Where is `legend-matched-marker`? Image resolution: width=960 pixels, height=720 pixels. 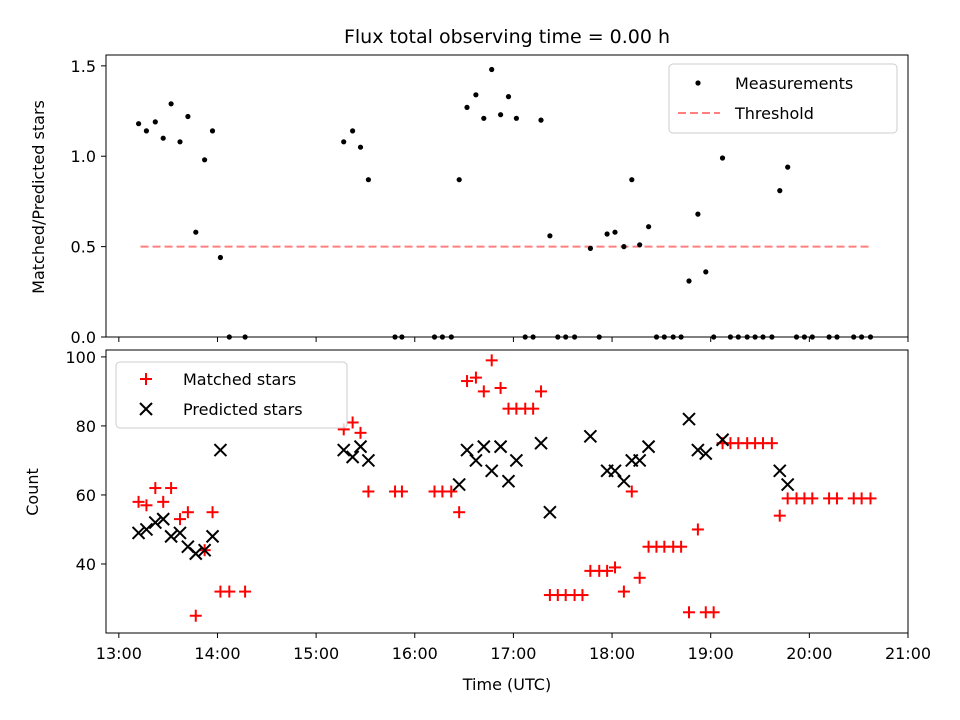 legend-matched-marker is located at coordinates (146, 379).